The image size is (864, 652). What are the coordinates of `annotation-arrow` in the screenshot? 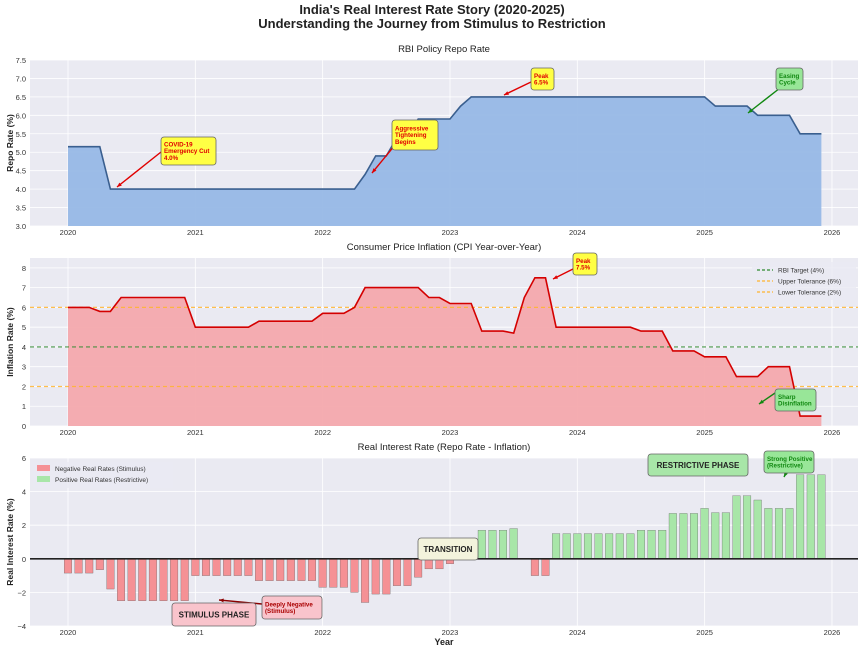 It's located at (764, 100).